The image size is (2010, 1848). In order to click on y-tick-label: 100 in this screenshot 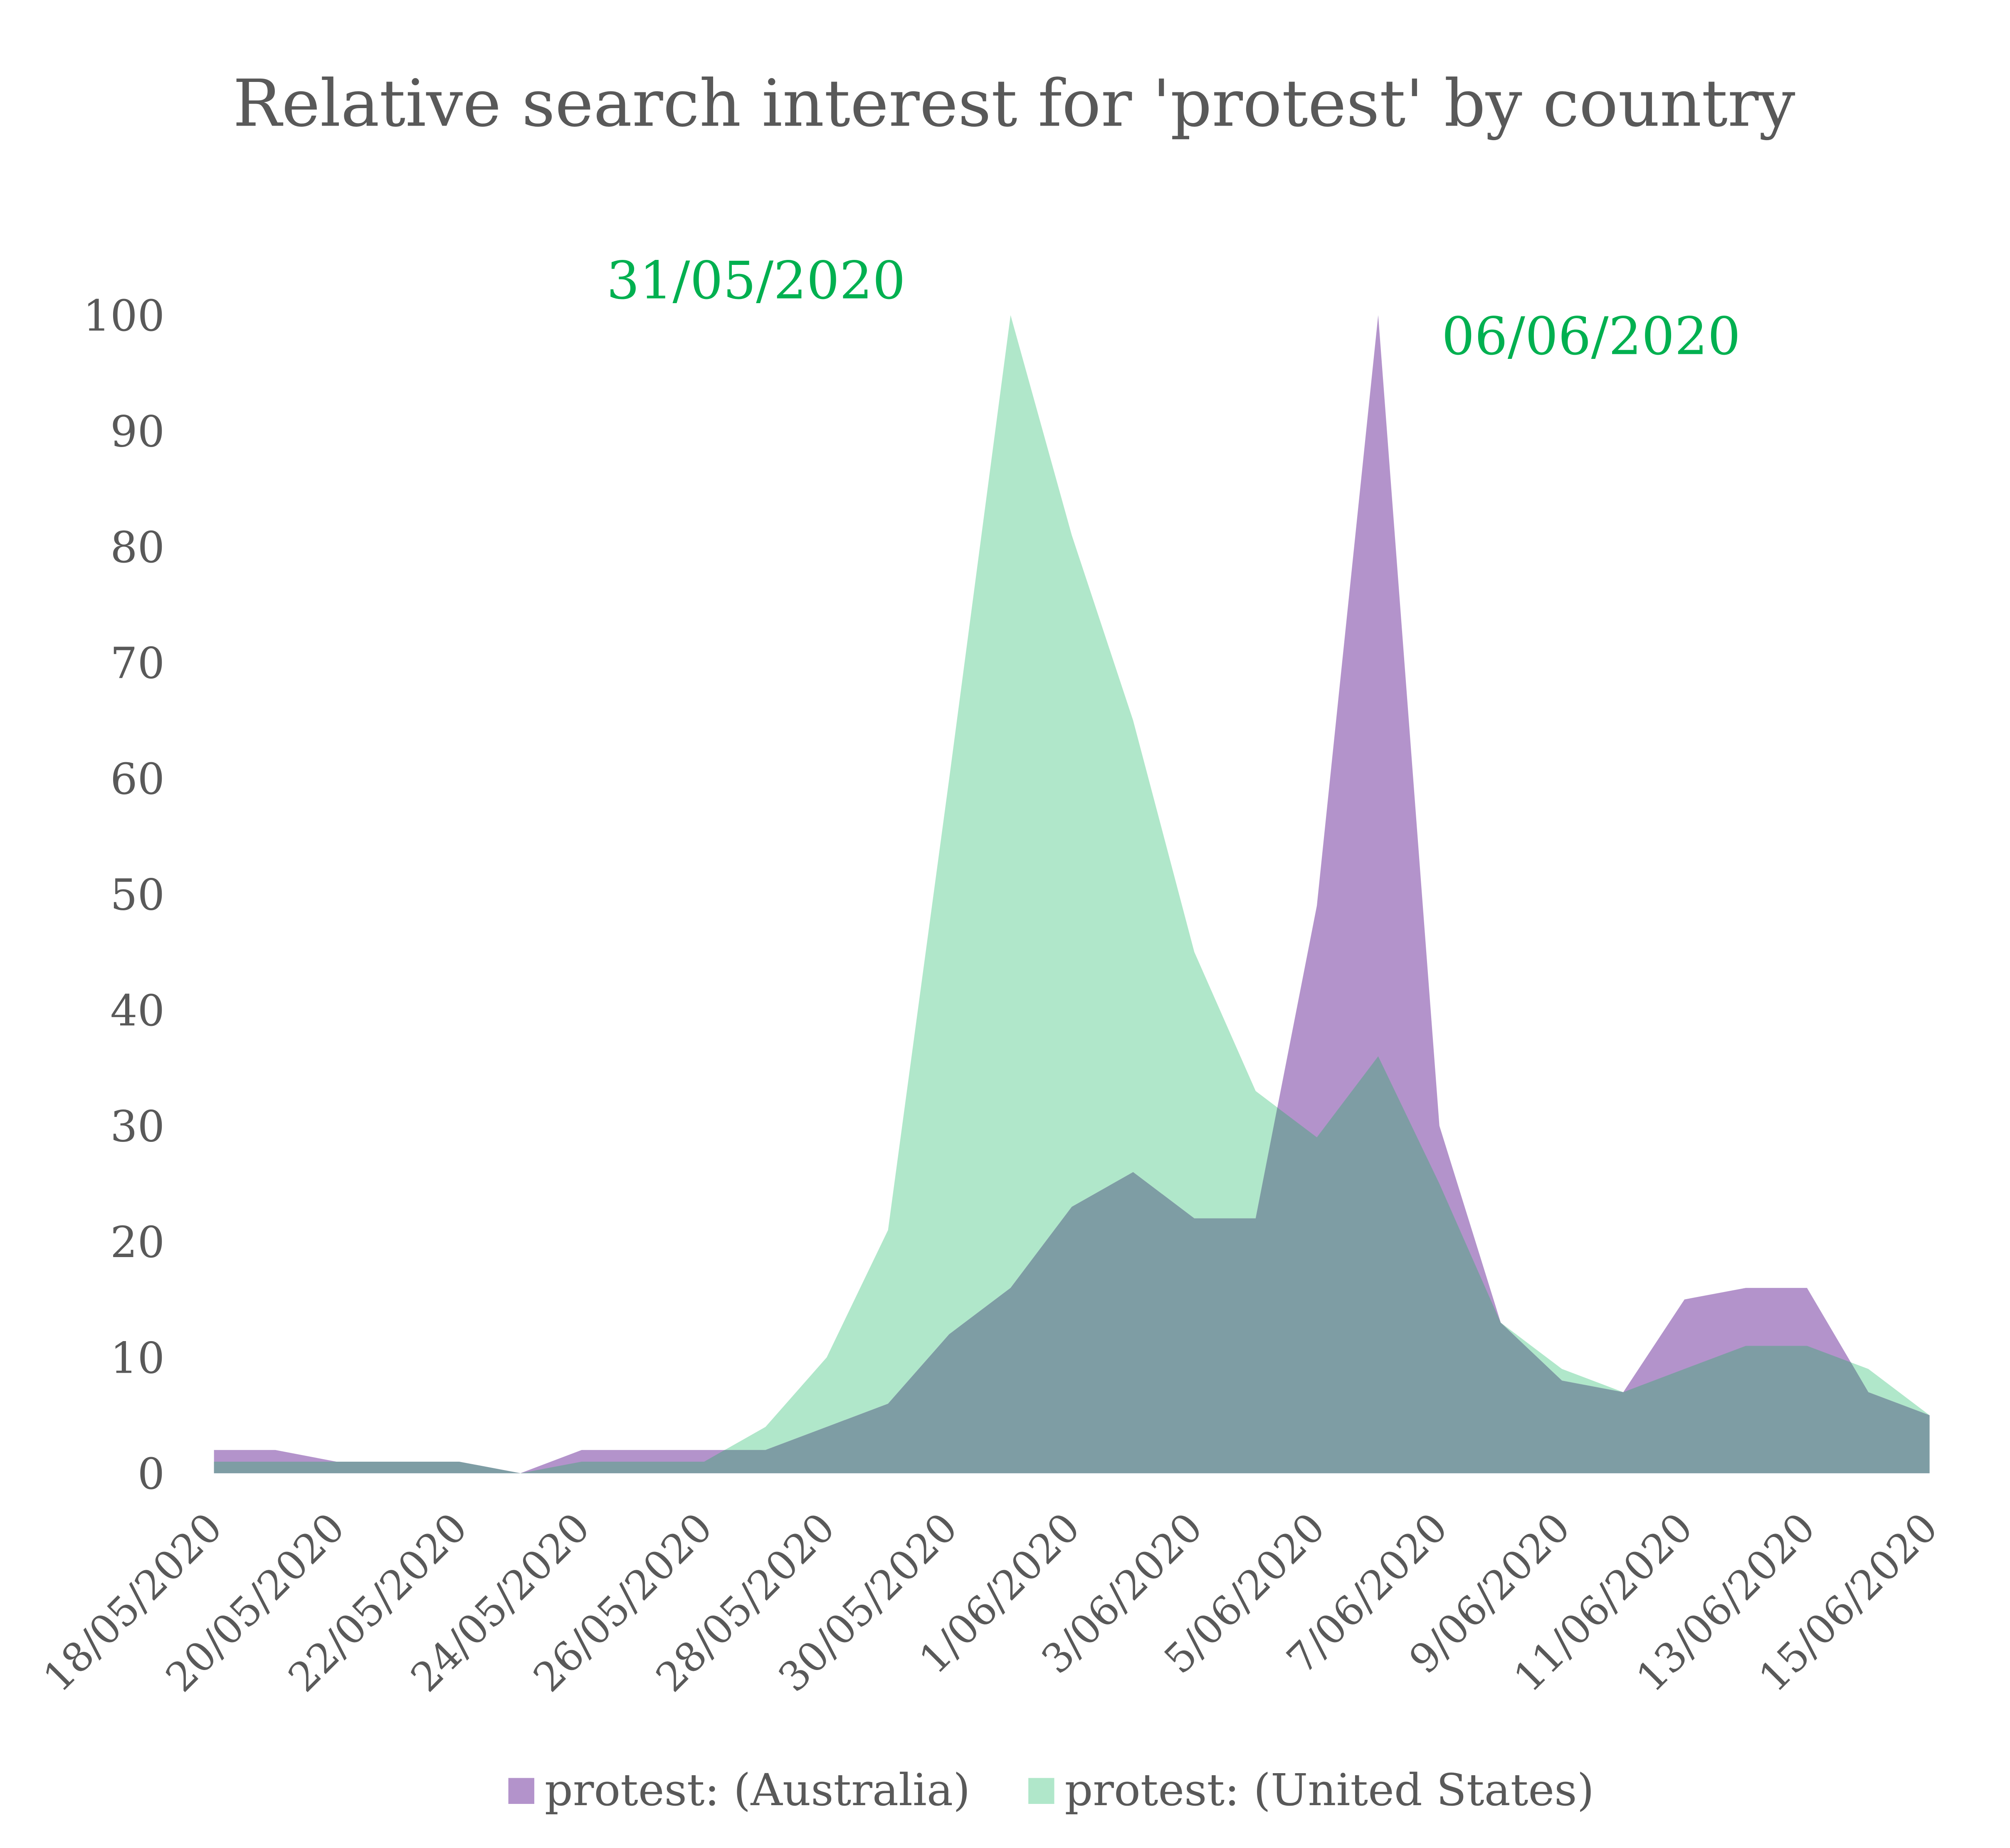, I will do `click(124, 316)`.